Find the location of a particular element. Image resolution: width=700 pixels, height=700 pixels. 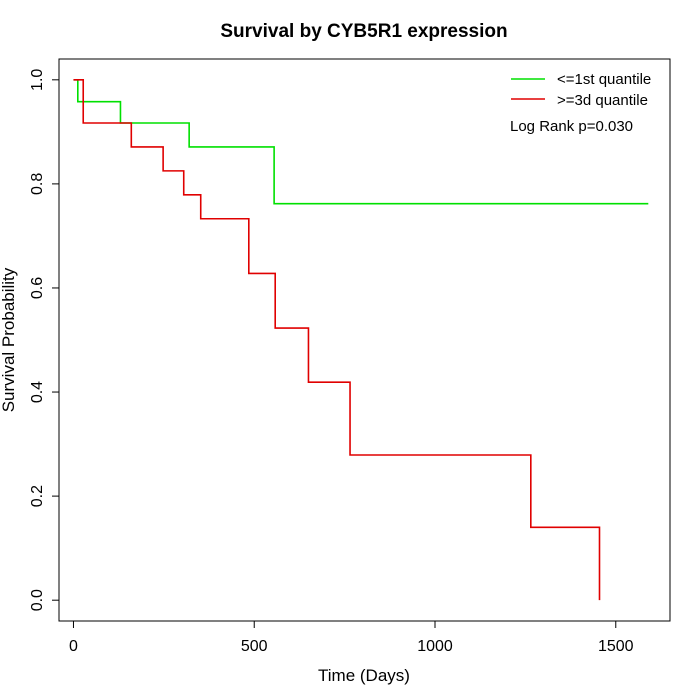

x-tick-label: 1000 is located at coordinates (435, 646).